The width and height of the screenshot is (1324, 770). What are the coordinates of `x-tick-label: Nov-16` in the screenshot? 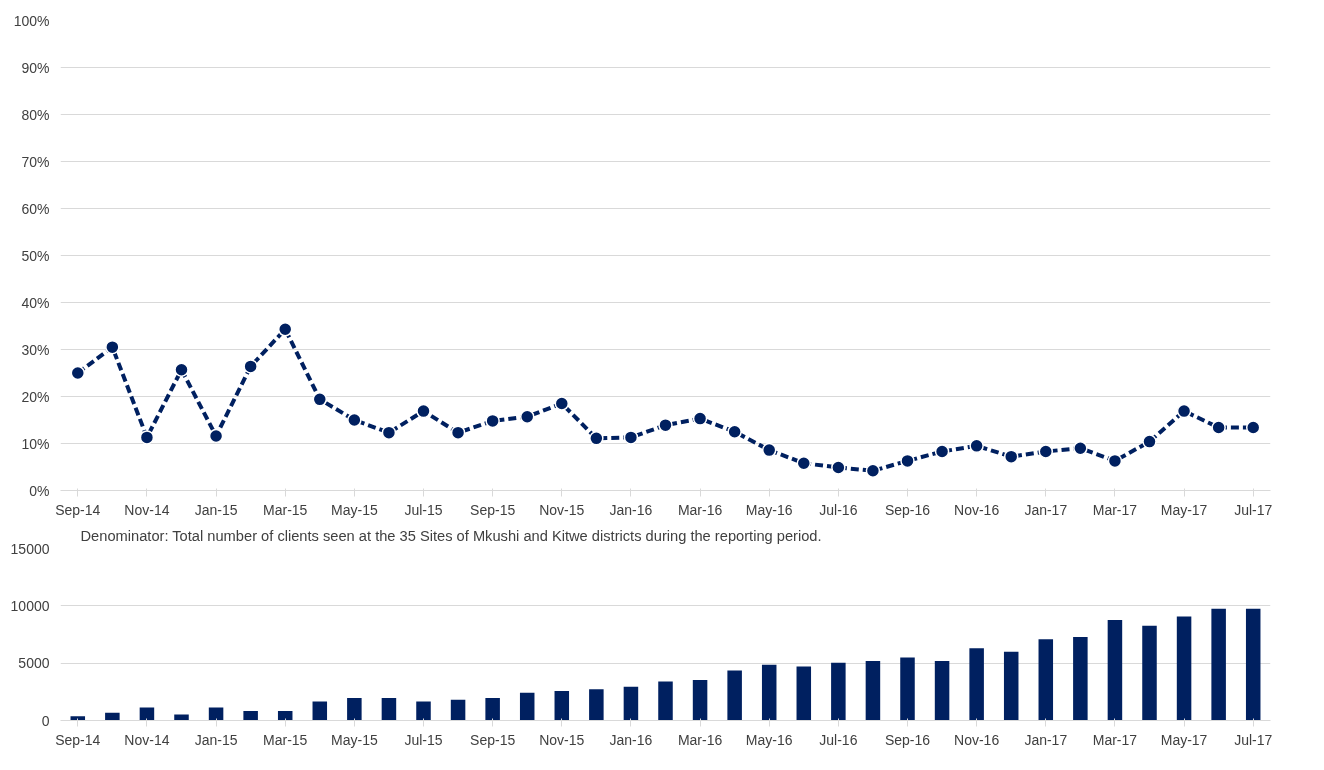 It's located at (977, 739).